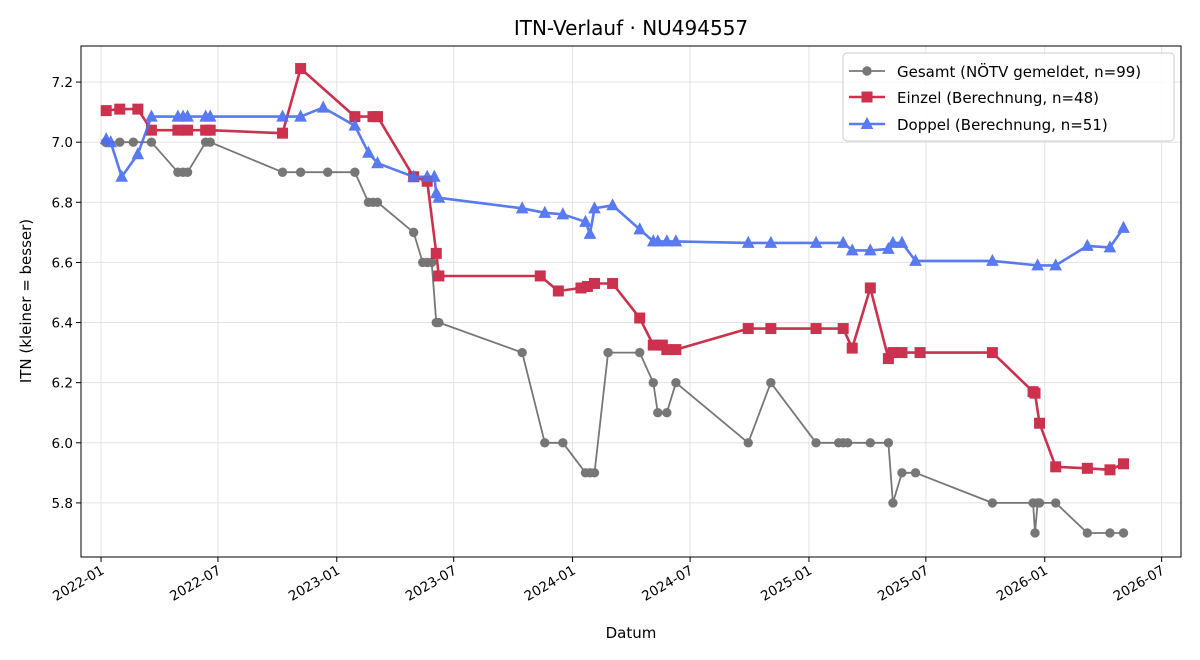 This screenshot has width=1200, height=660. Describe the element at coordinates (66, 293) in the screenshot. I see `y-axis-ticks: 5.8 6.0 6.2 6.4 6.6 6.8 7.0 7.2` at that location.